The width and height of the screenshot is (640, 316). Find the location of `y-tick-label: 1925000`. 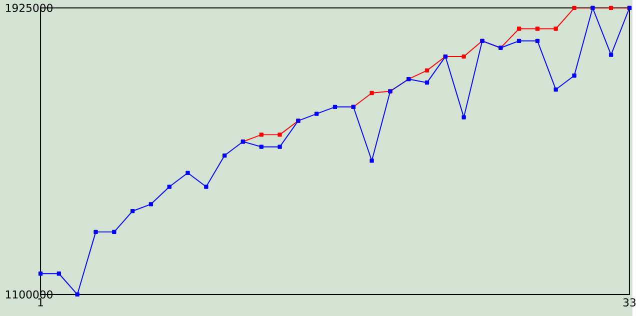

y-tick-label: 1925000 is located at coordinates (29, 8).